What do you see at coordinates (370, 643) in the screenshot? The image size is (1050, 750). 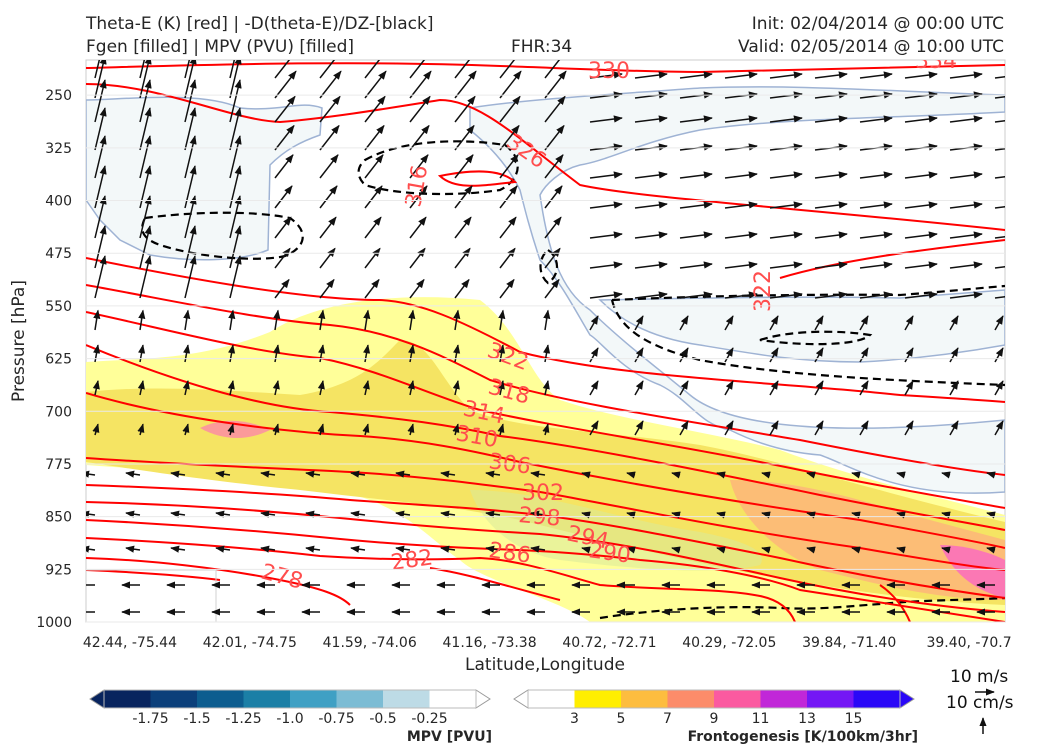 I see `x-tick-label: 41.59, -74.06` at bounding box center [370, 643].